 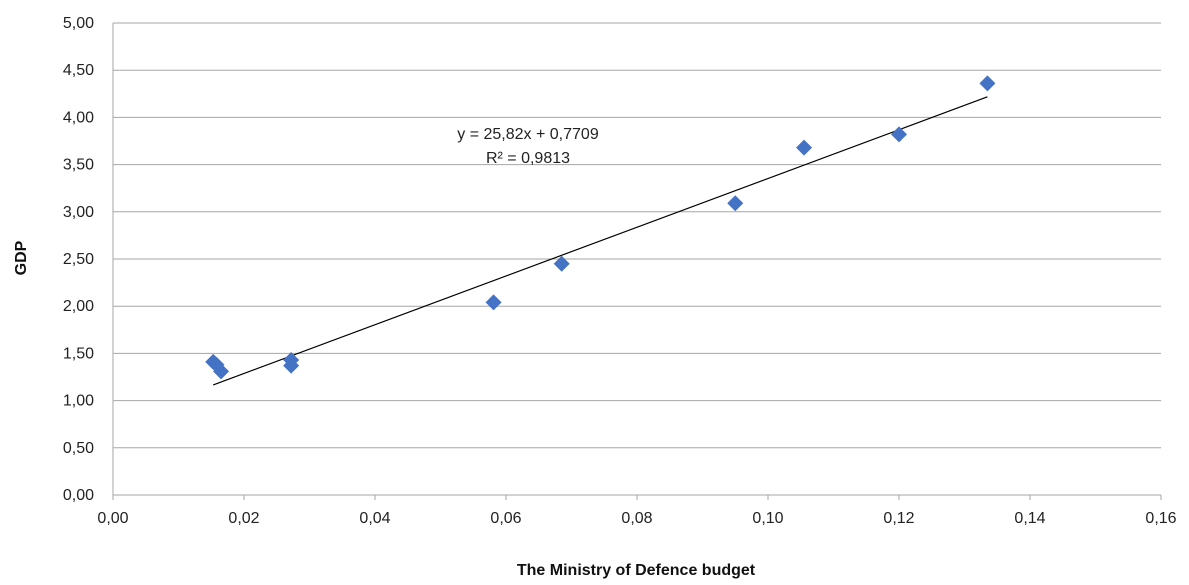 What do you see at coordinates (78, 495) in the screenshot?
I see `y-tick-label: 0,00` at bounding box center [78, 495].